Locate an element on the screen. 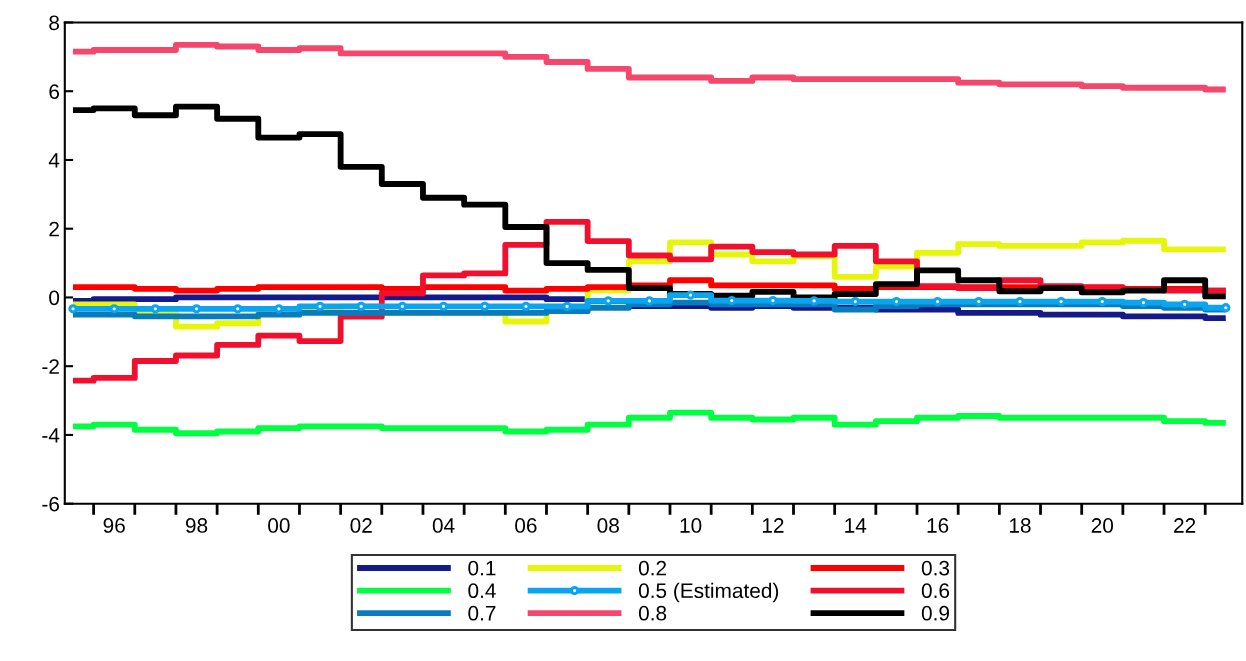 Image resolution: width=1246 pixels, height=661 pixels. legend-label: 0.1 is located at coordinates (482, 568).